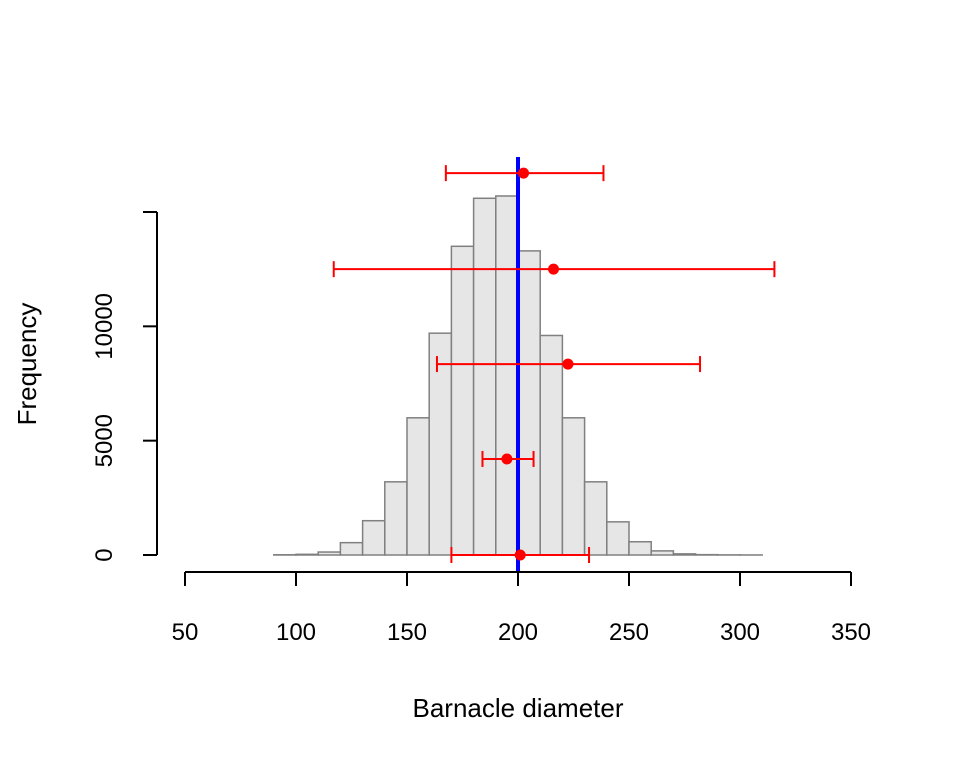 This screenshot has height=768, width=960. What do you see at coordinates (740, 632) in the screenshot?
I see `x-tick-label: 300` at bounding box center [740, 632].